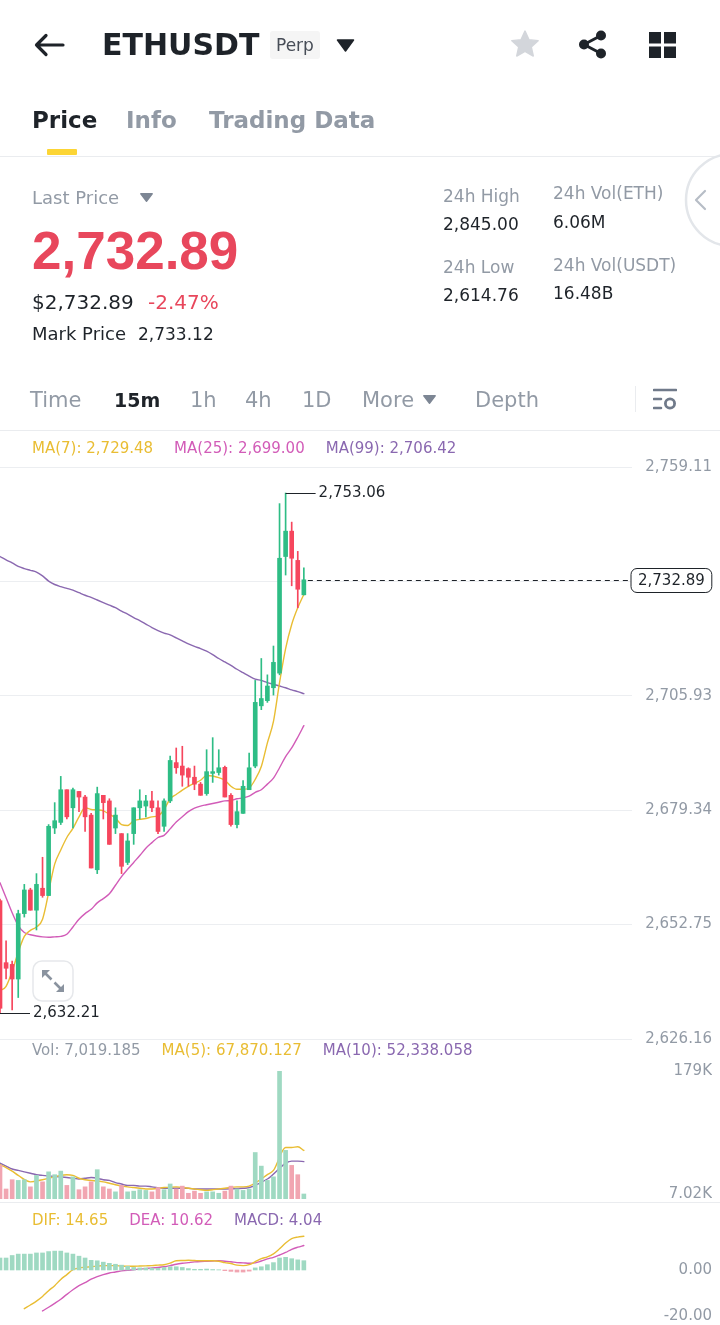 The height and width of the screenshot is (1325, 720). Describe the element at coordinates (93, 448) in the screenshot. I see `text: MA(7): 2,729.48` at that location.